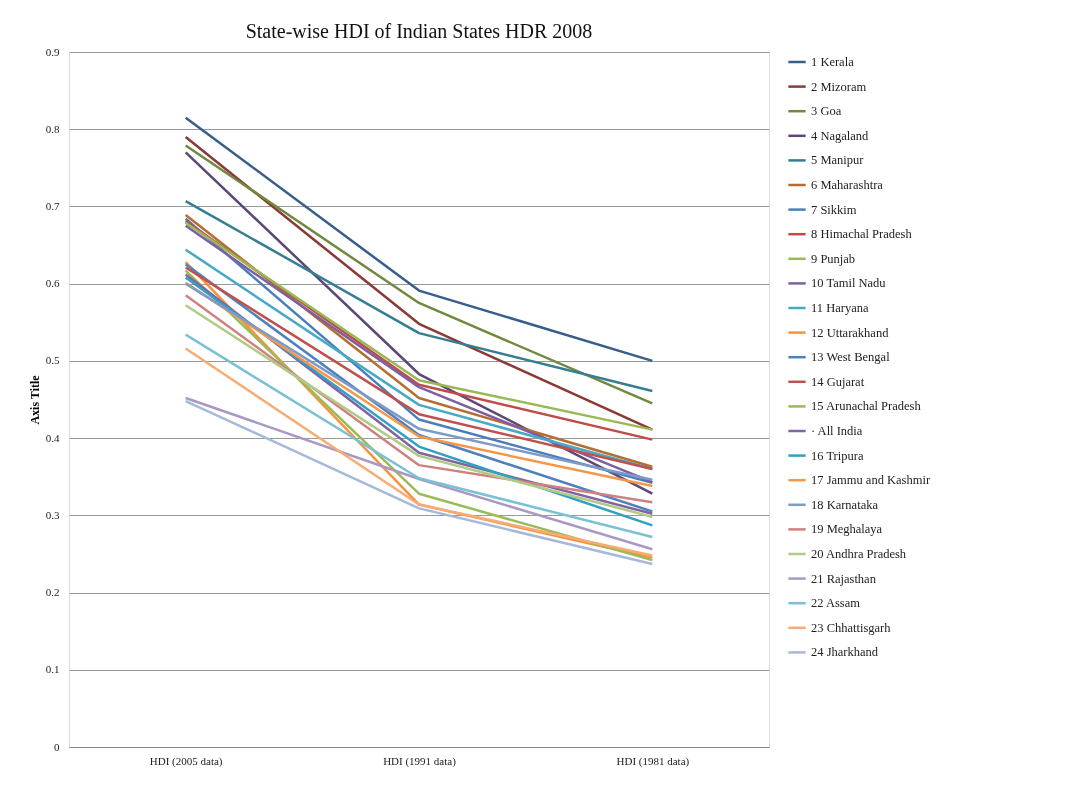  Describe the element at coordinates (833, 62) in the screenshot. I see `legend-label: 1 Kerala` at that location.